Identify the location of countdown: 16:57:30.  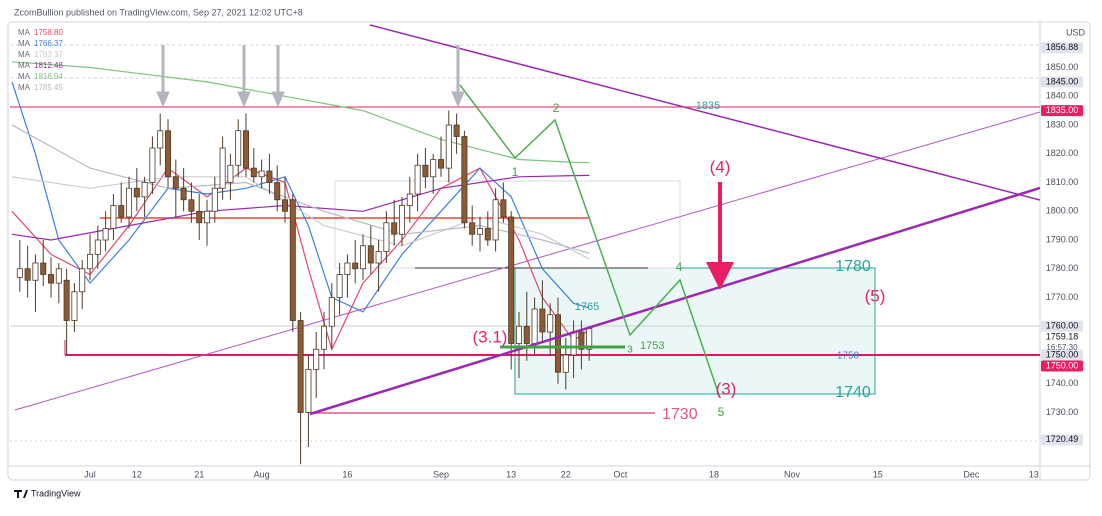
(1062, 347).